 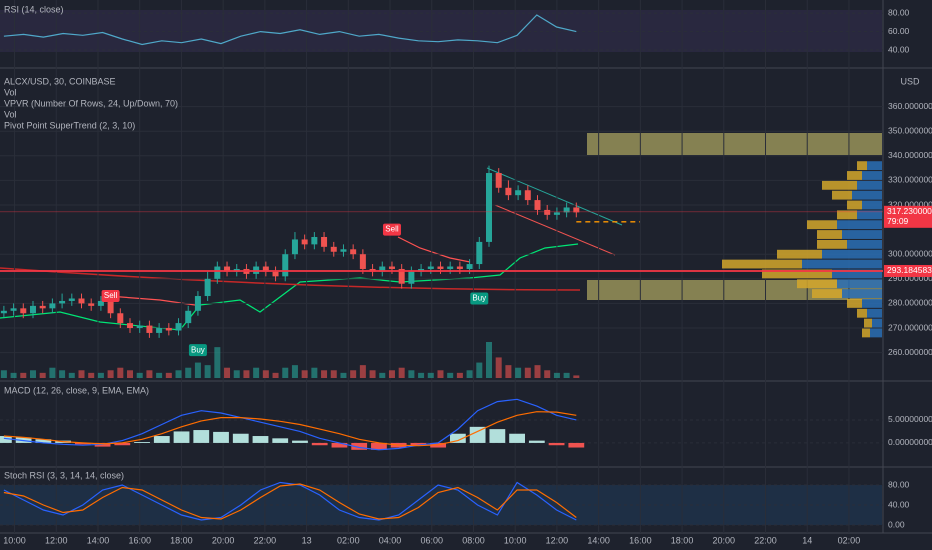 What do you see at coordinates (899, 504) in the screenshot?
I see `y-tick-label: 40.00` at bounding box center [899, 504].